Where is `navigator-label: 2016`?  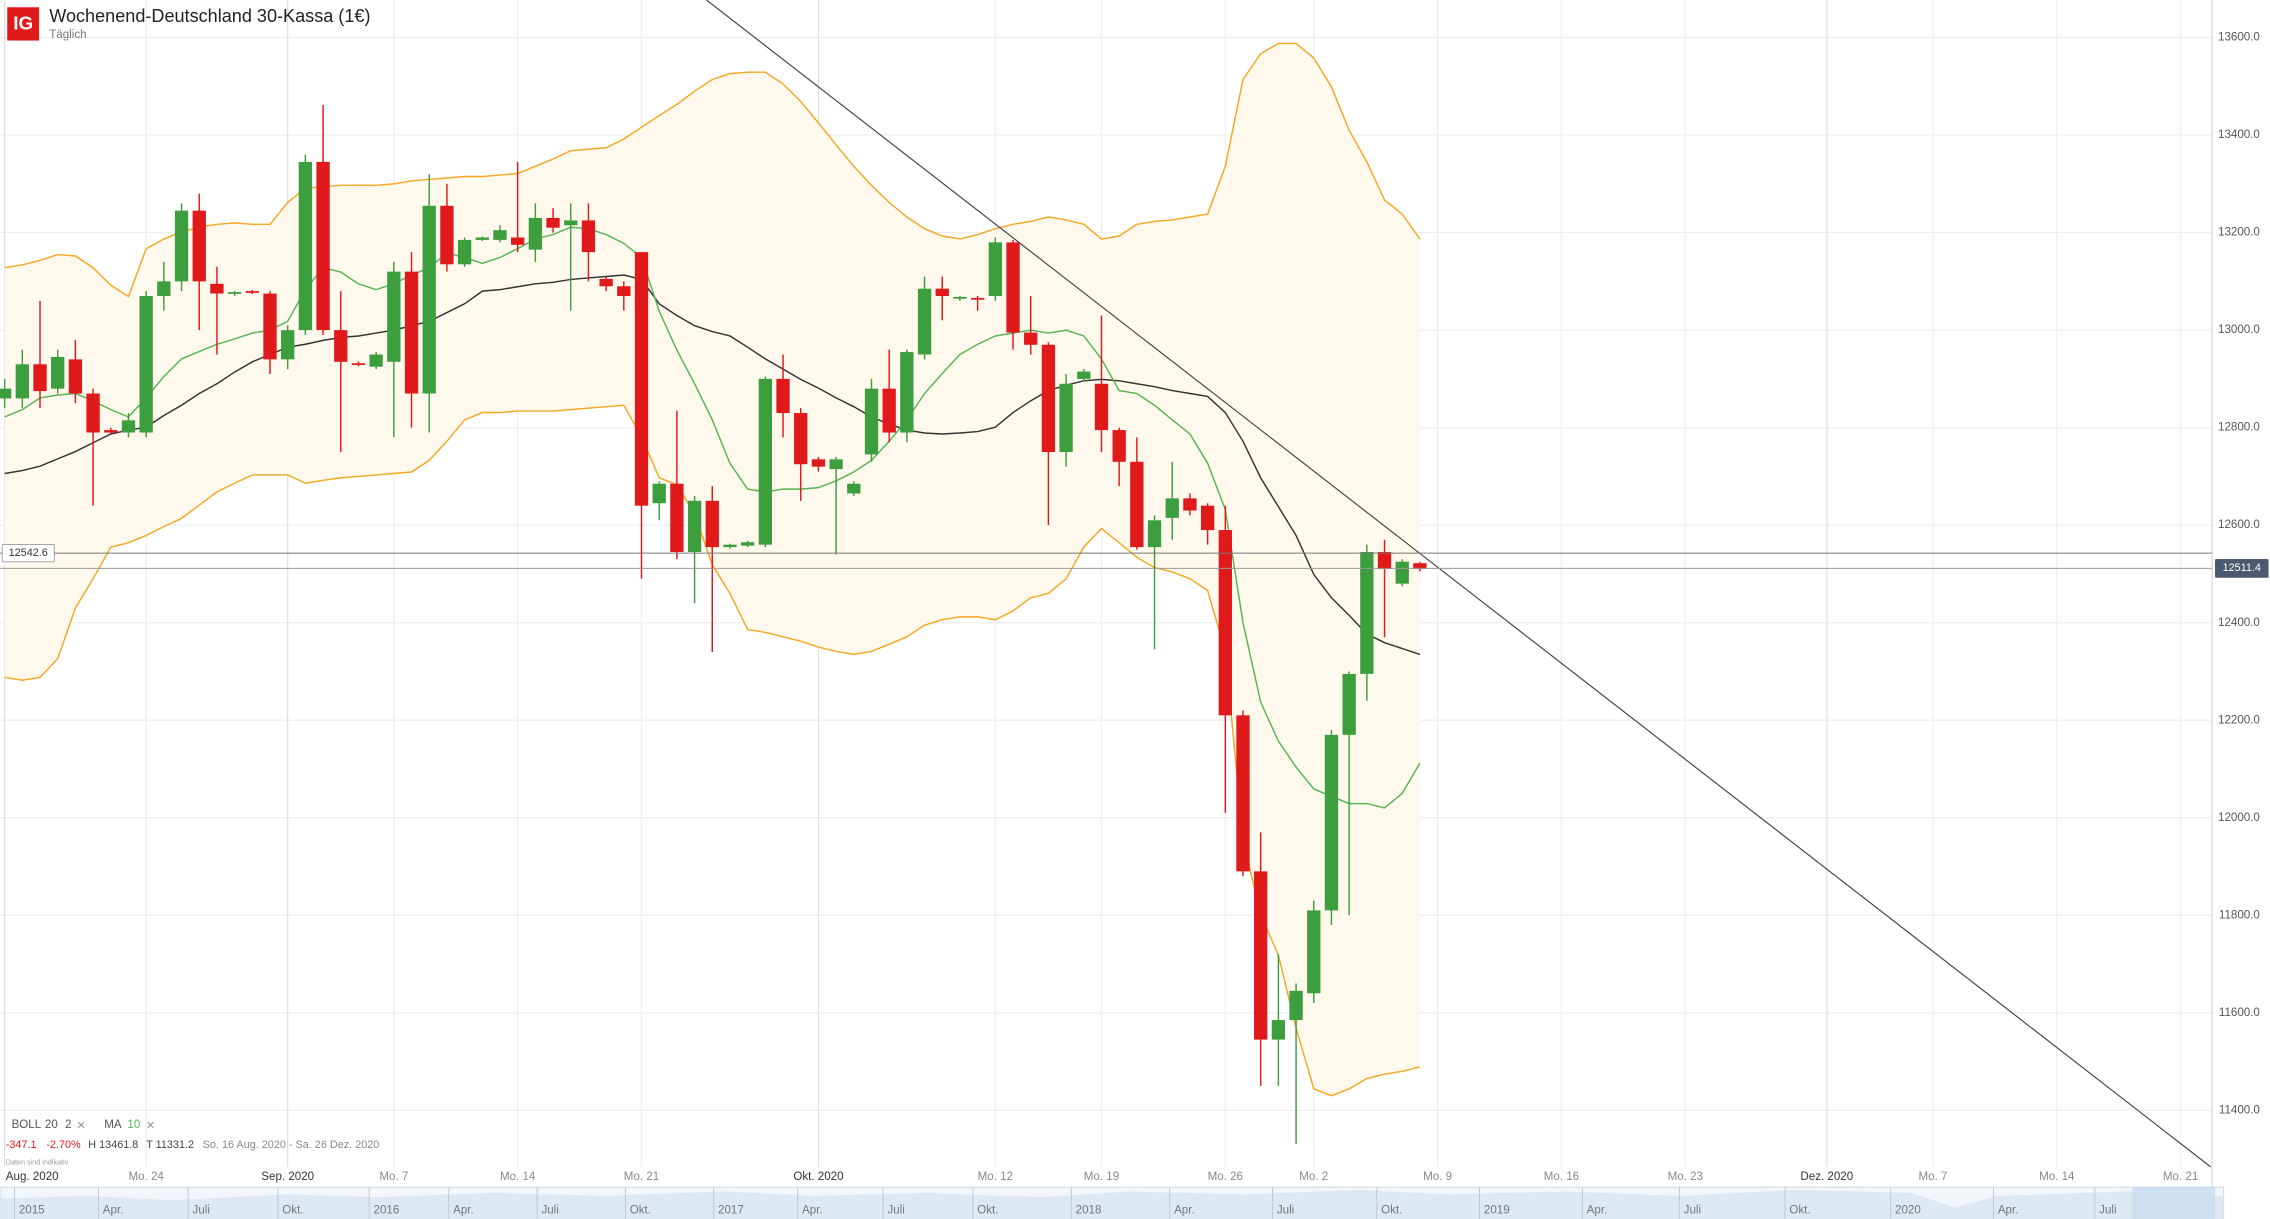 navigator-label: 2016 is located at coordinates (387, 1210).